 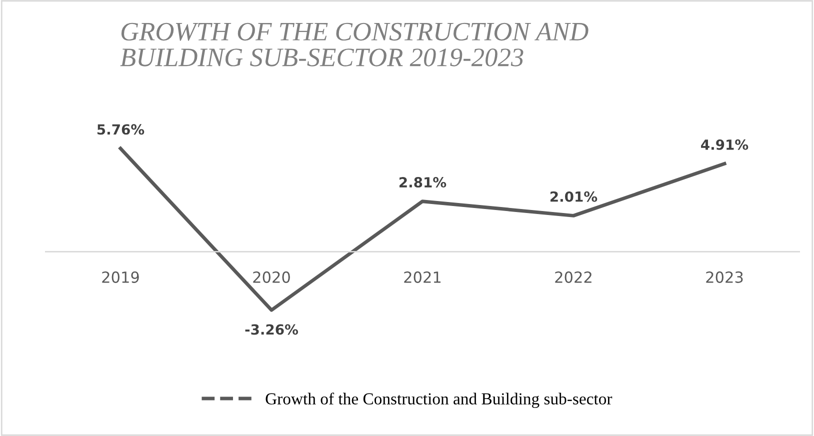 I want to click on legend-label: Growth of the Construction and Building sub-sector, so click(x=439, y=400).